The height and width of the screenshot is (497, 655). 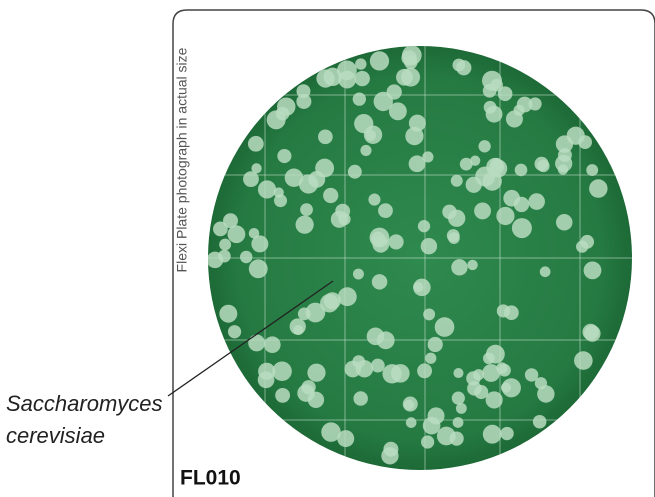 I want to click on leader-line, so click(x=250, y=338).